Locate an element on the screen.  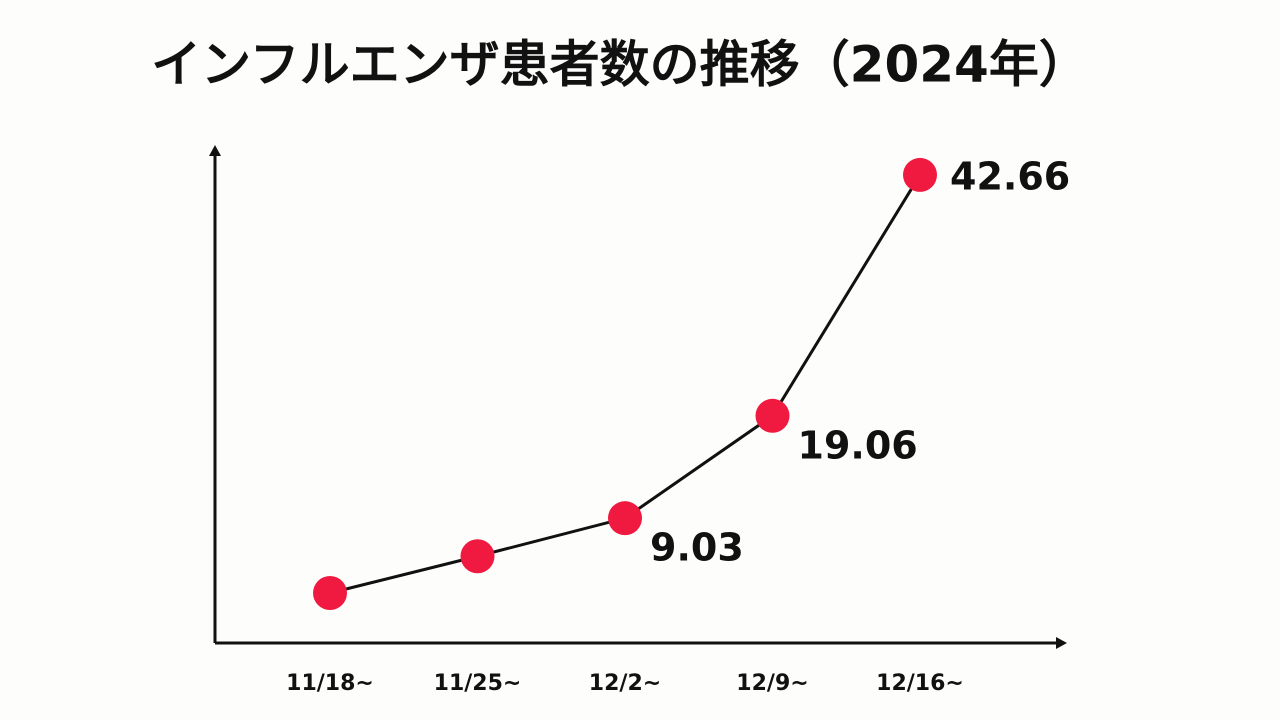
chart-title: インフルエンザ患者数の推移（2024年） is located at coordinates (620, 65).